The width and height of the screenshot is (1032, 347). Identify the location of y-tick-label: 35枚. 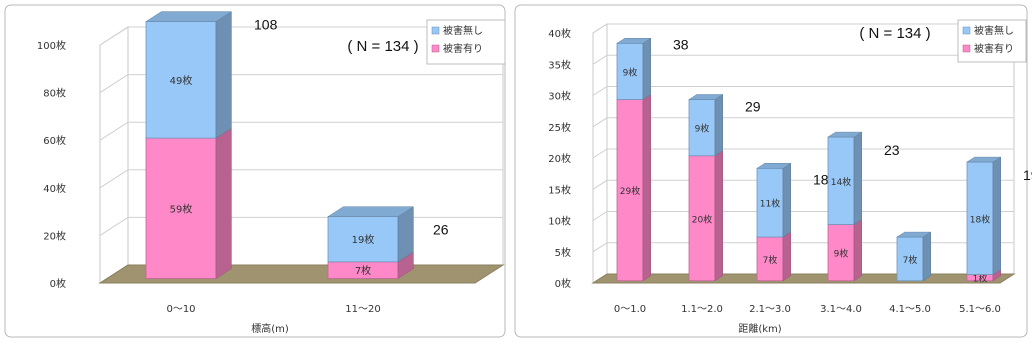
(559, 64).